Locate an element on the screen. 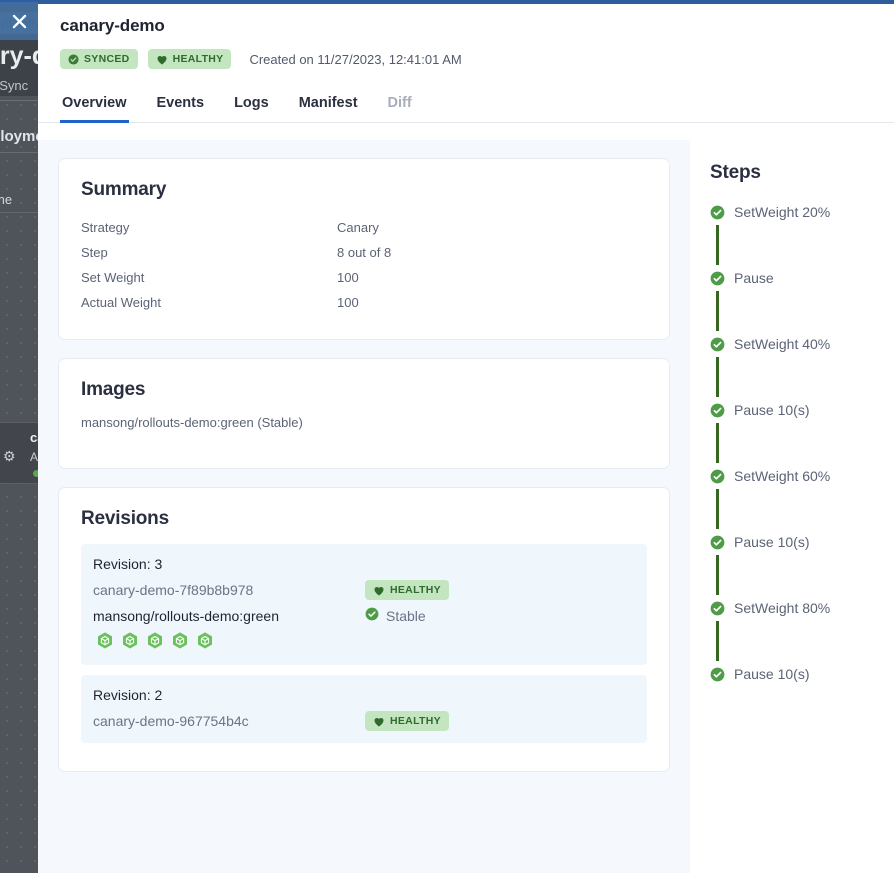  close-button is located at coordinates (19, 21).